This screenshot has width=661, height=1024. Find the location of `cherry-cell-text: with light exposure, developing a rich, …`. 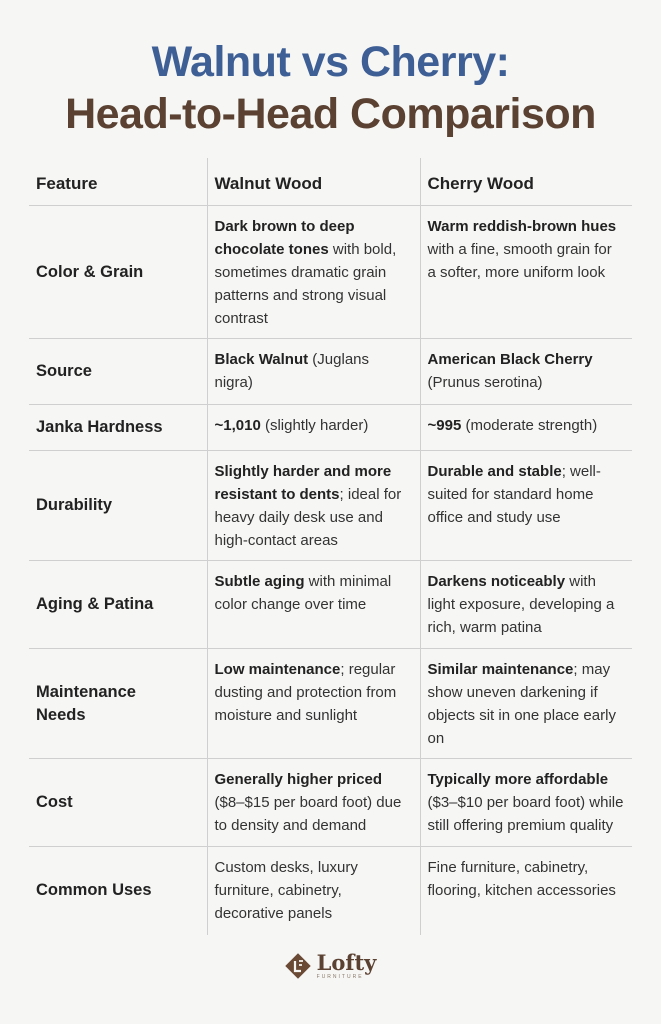

cherry-cell-text: with light exposure, developing a rich, … is located at coordinates (521, 604).